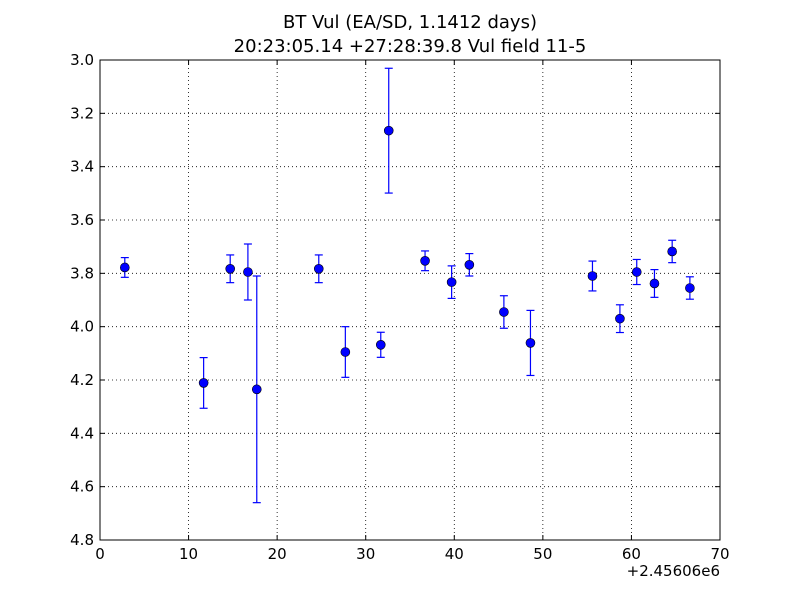  What do you see at coordinates (277, 554) in the screenshot?
I see `x-tick-label: 20` at bounding box center [277, 554].